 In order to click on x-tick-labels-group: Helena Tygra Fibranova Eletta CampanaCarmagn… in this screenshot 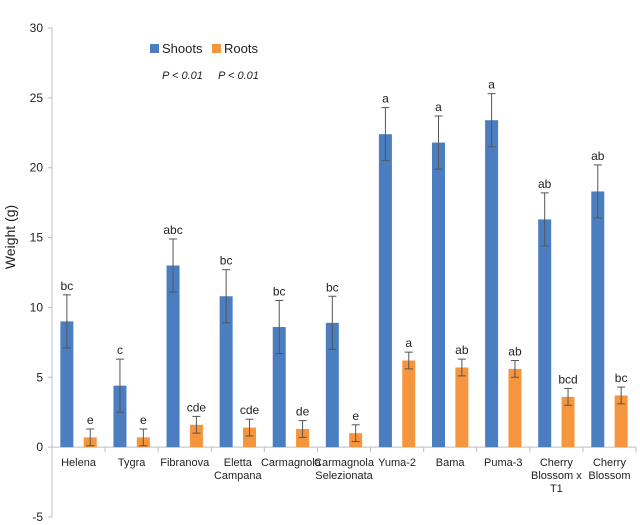, I will do `click(345, 476)`.